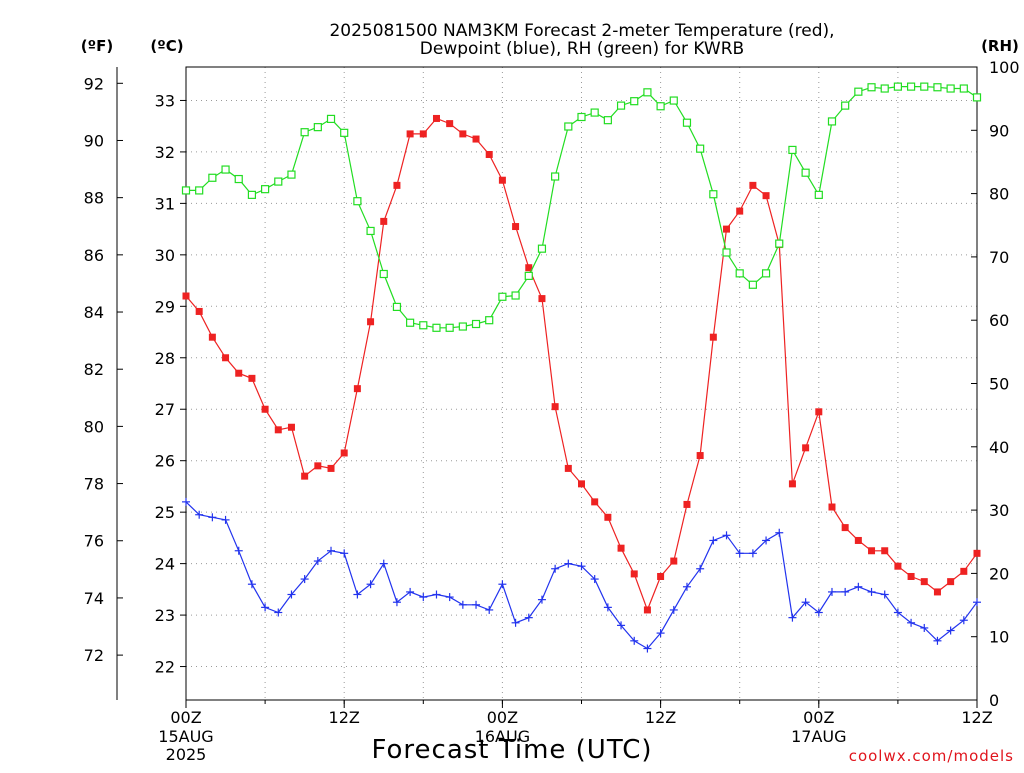 This screenshot has width=1024, height=773. Describe the element at coordinates (511, 750) in the screenshot. I see `x-axis-label: Forecast Time (UTC)` at that location.